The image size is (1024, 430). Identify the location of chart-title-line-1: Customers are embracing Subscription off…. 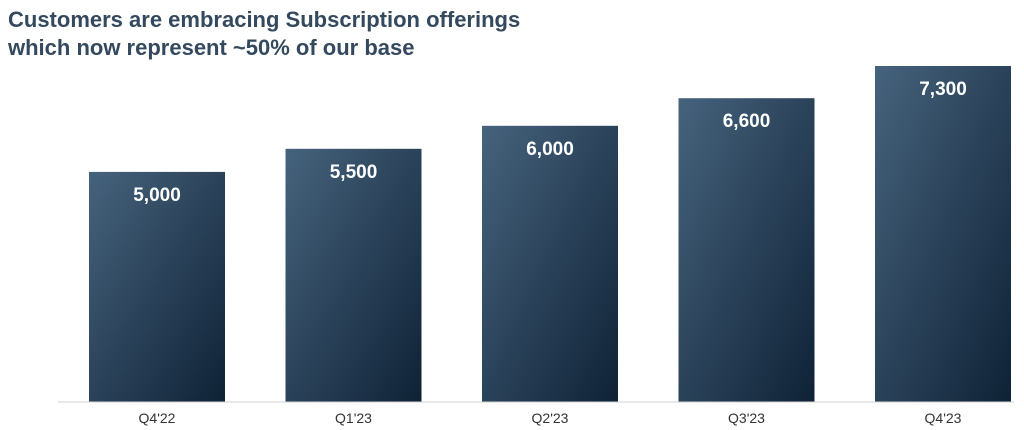
(264, 19).